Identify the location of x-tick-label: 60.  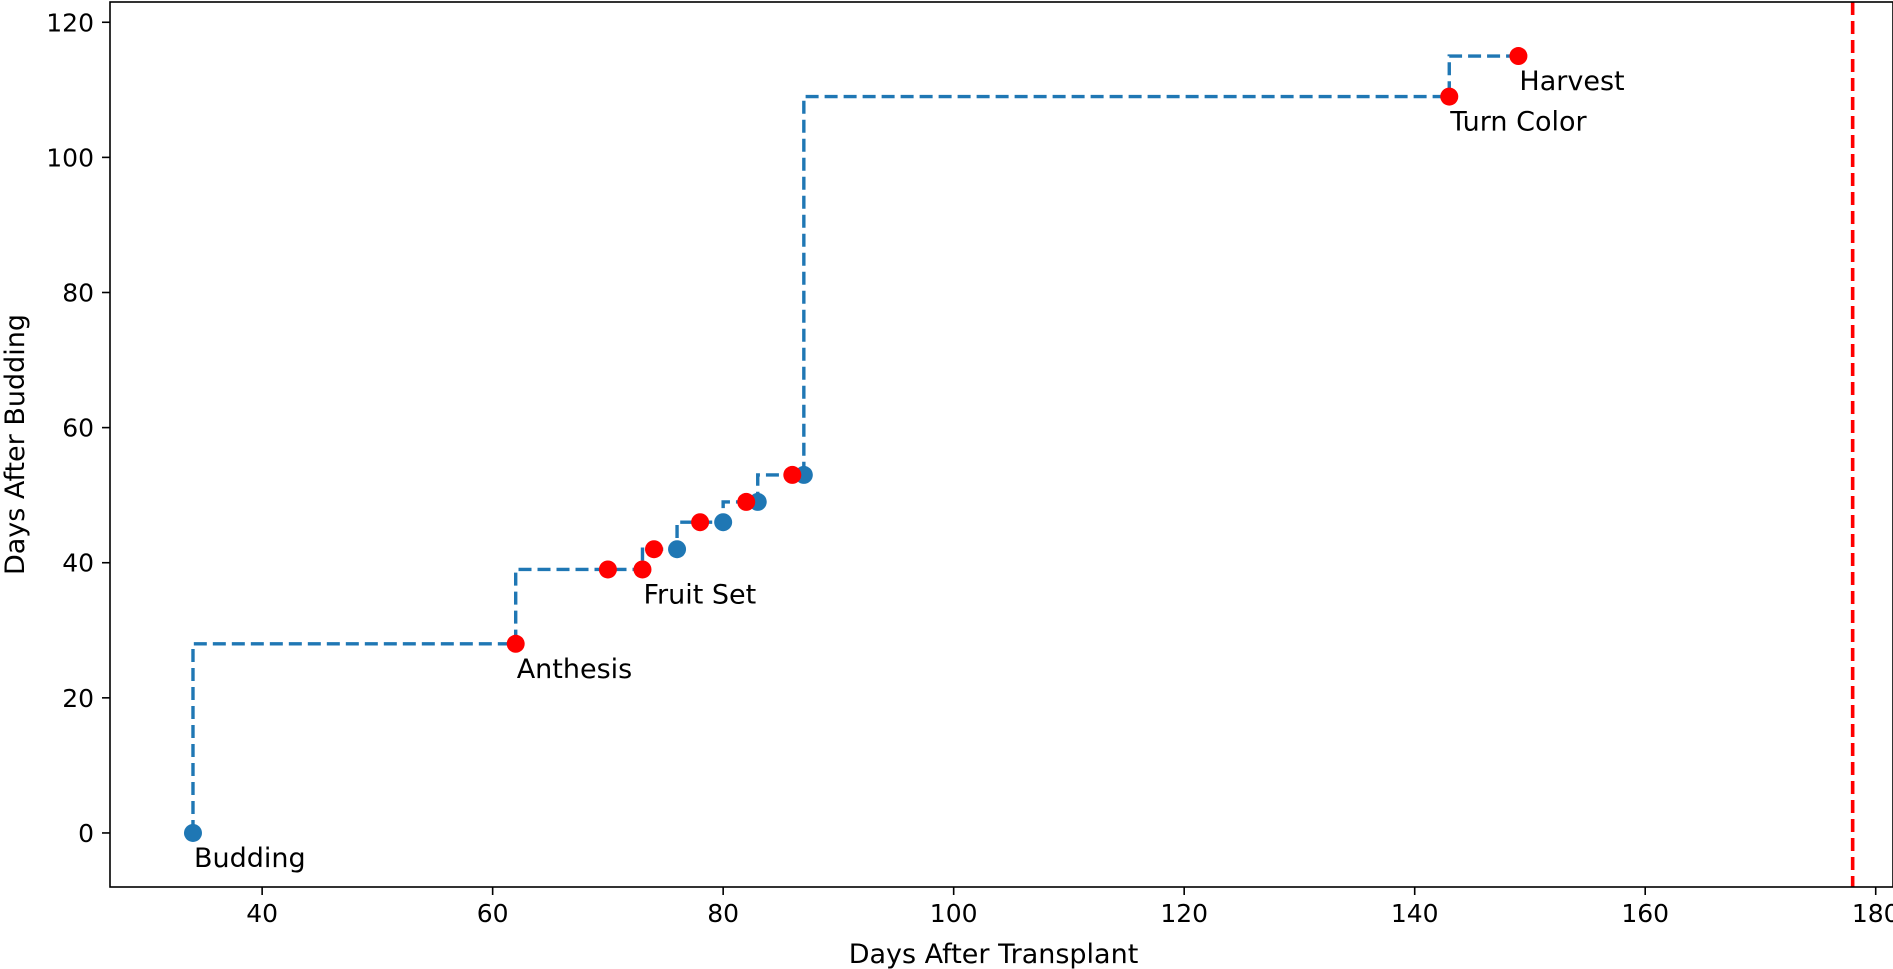
(493, 913).